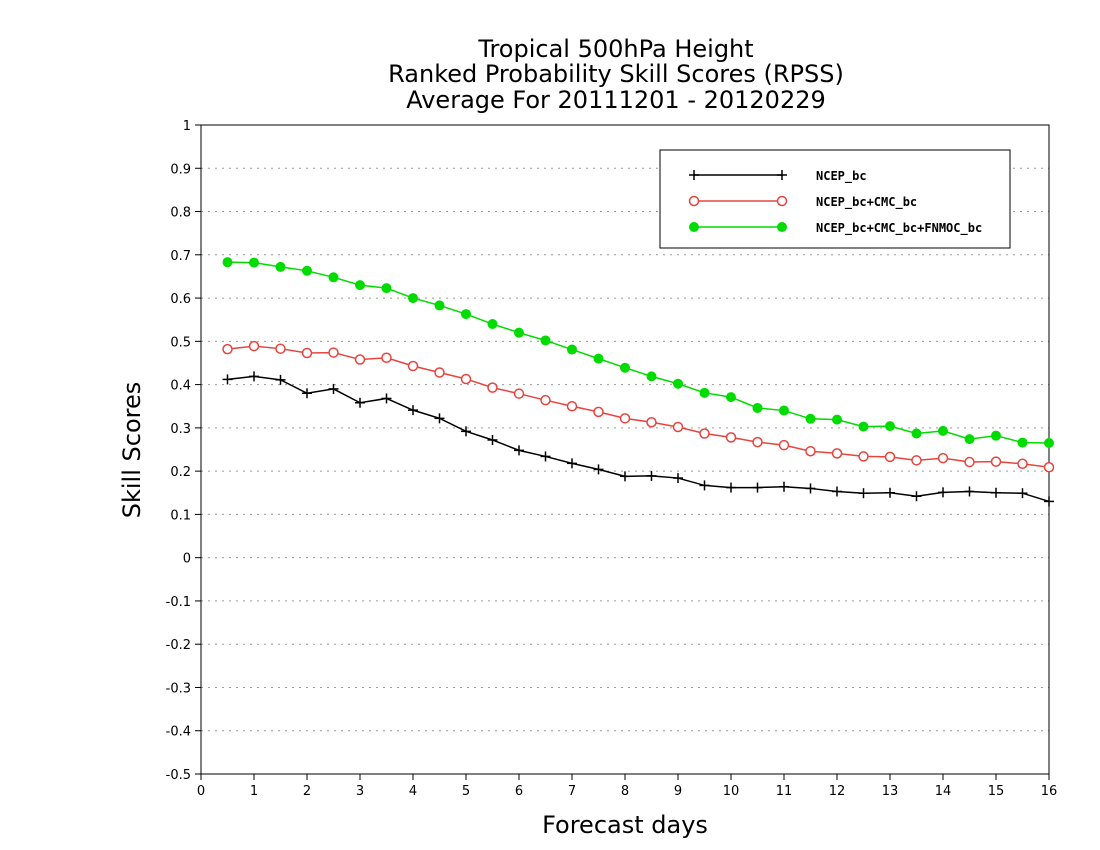 The width and height of the screenshot is (1100, 850). Describe the element at coordinates (180, 386) in the screenshot. I see `y-tick-label: 0.4` at that location.